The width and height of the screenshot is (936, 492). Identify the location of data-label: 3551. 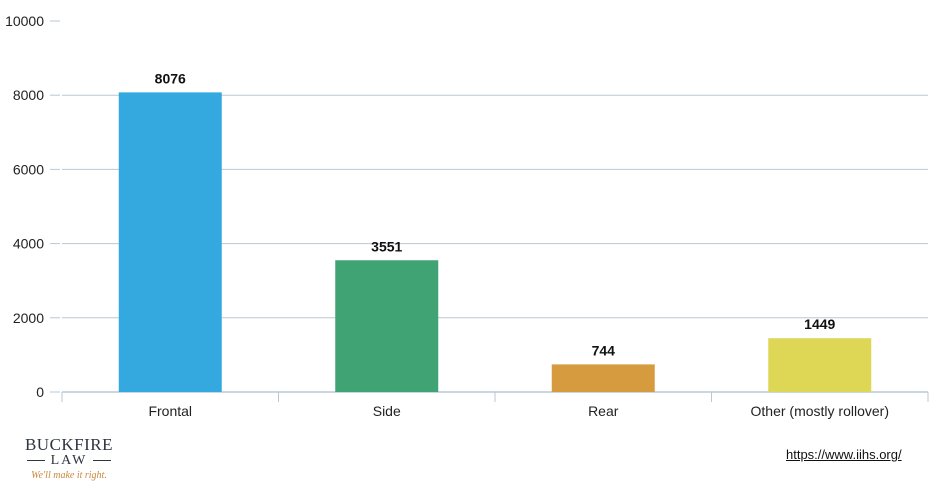
(386, 246).